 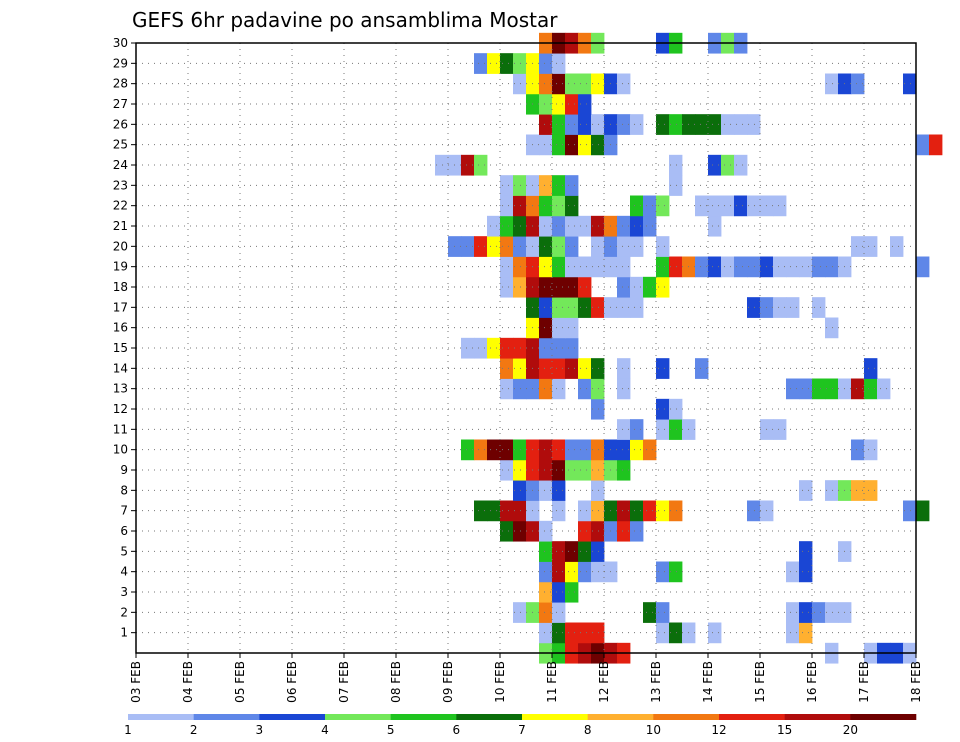 I want to click on y-tick-label: 3, so click(x=124, y=592).